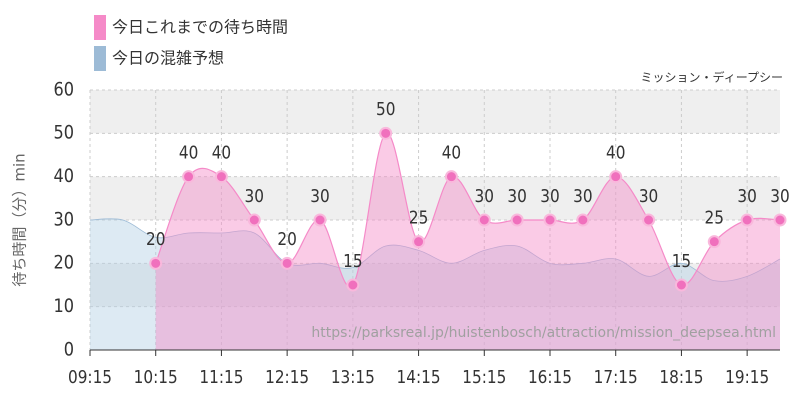 The width and height of the screenshot is (800, 404). What do you see at coordinates (63, 307) in the screenshot?
I see `y-tick-label: 10` at bounding box center [63, 307].